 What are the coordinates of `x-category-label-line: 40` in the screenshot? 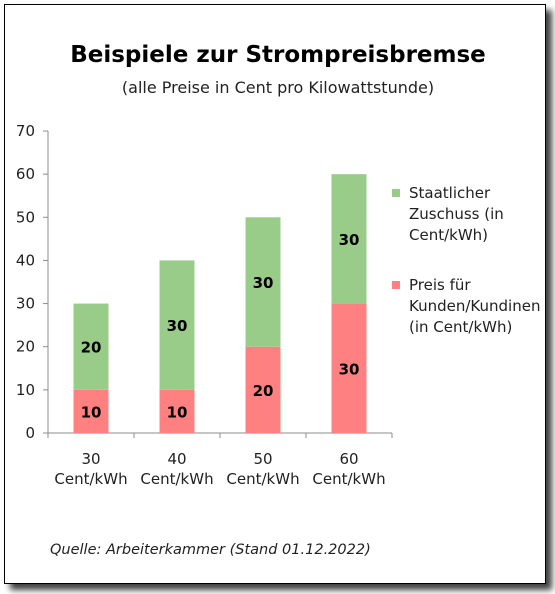 It's located at (176, 459).